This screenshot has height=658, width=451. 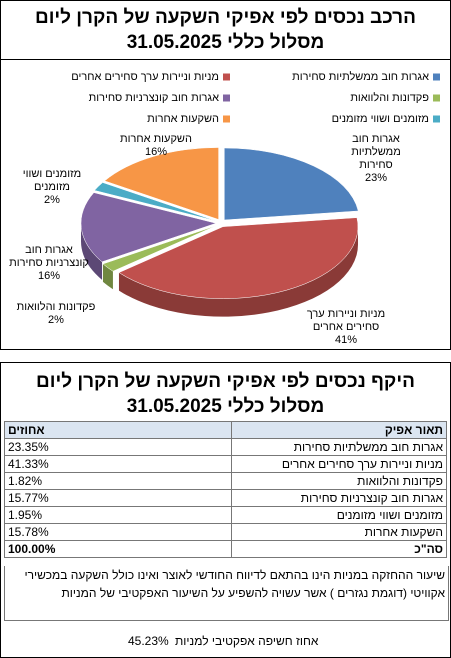 I want to click on table-cell: מניות וניירות ערך סחירים אחרים, so click(x=339, y=464).